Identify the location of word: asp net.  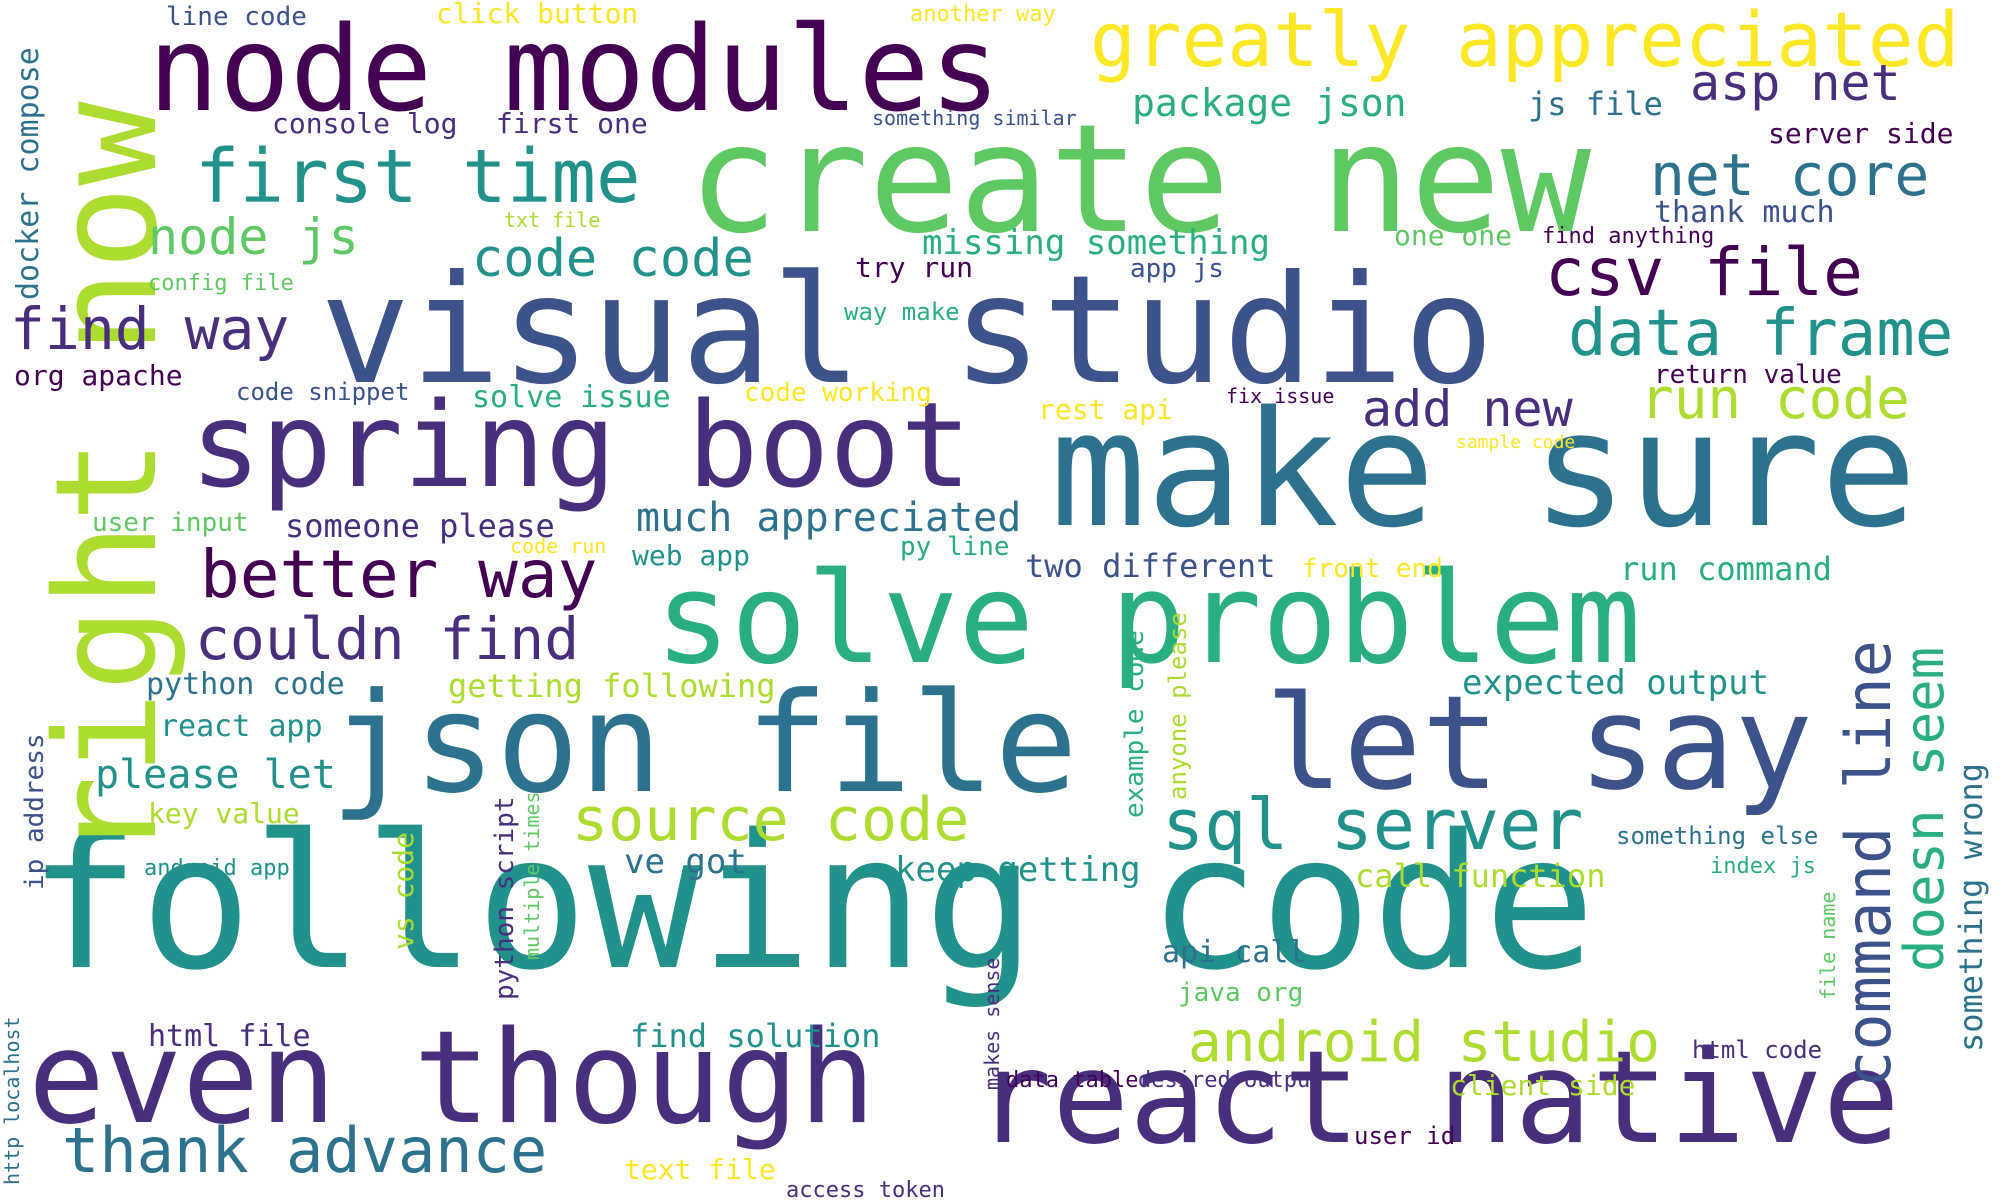
(1795, 83).